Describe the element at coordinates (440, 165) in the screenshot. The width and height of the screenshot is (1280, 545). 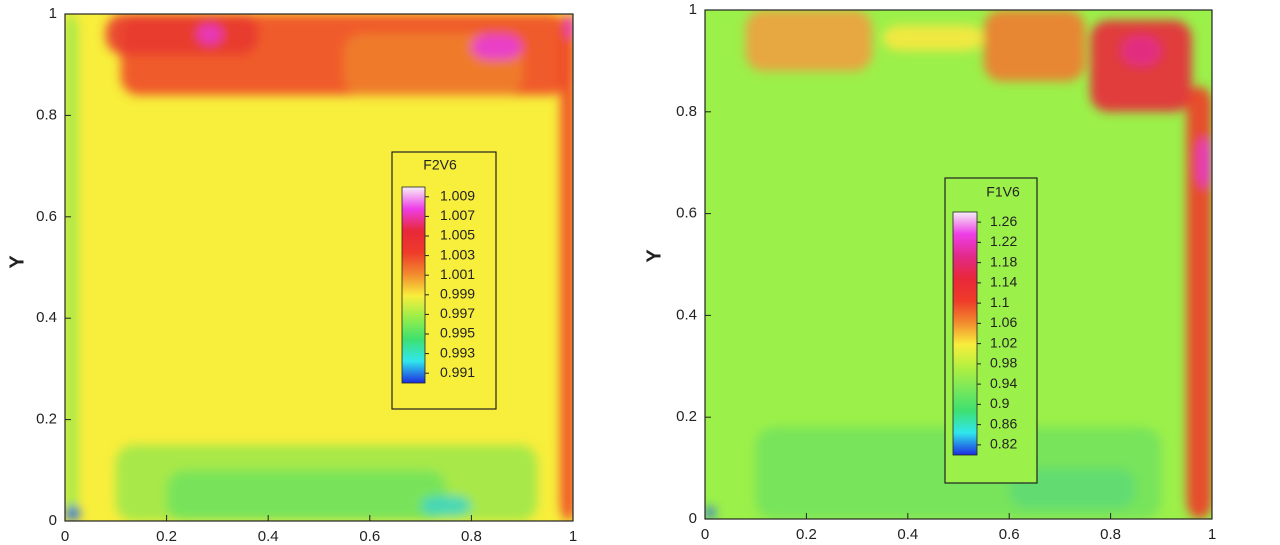
I see `colorbar-title: F2V6` at that location.